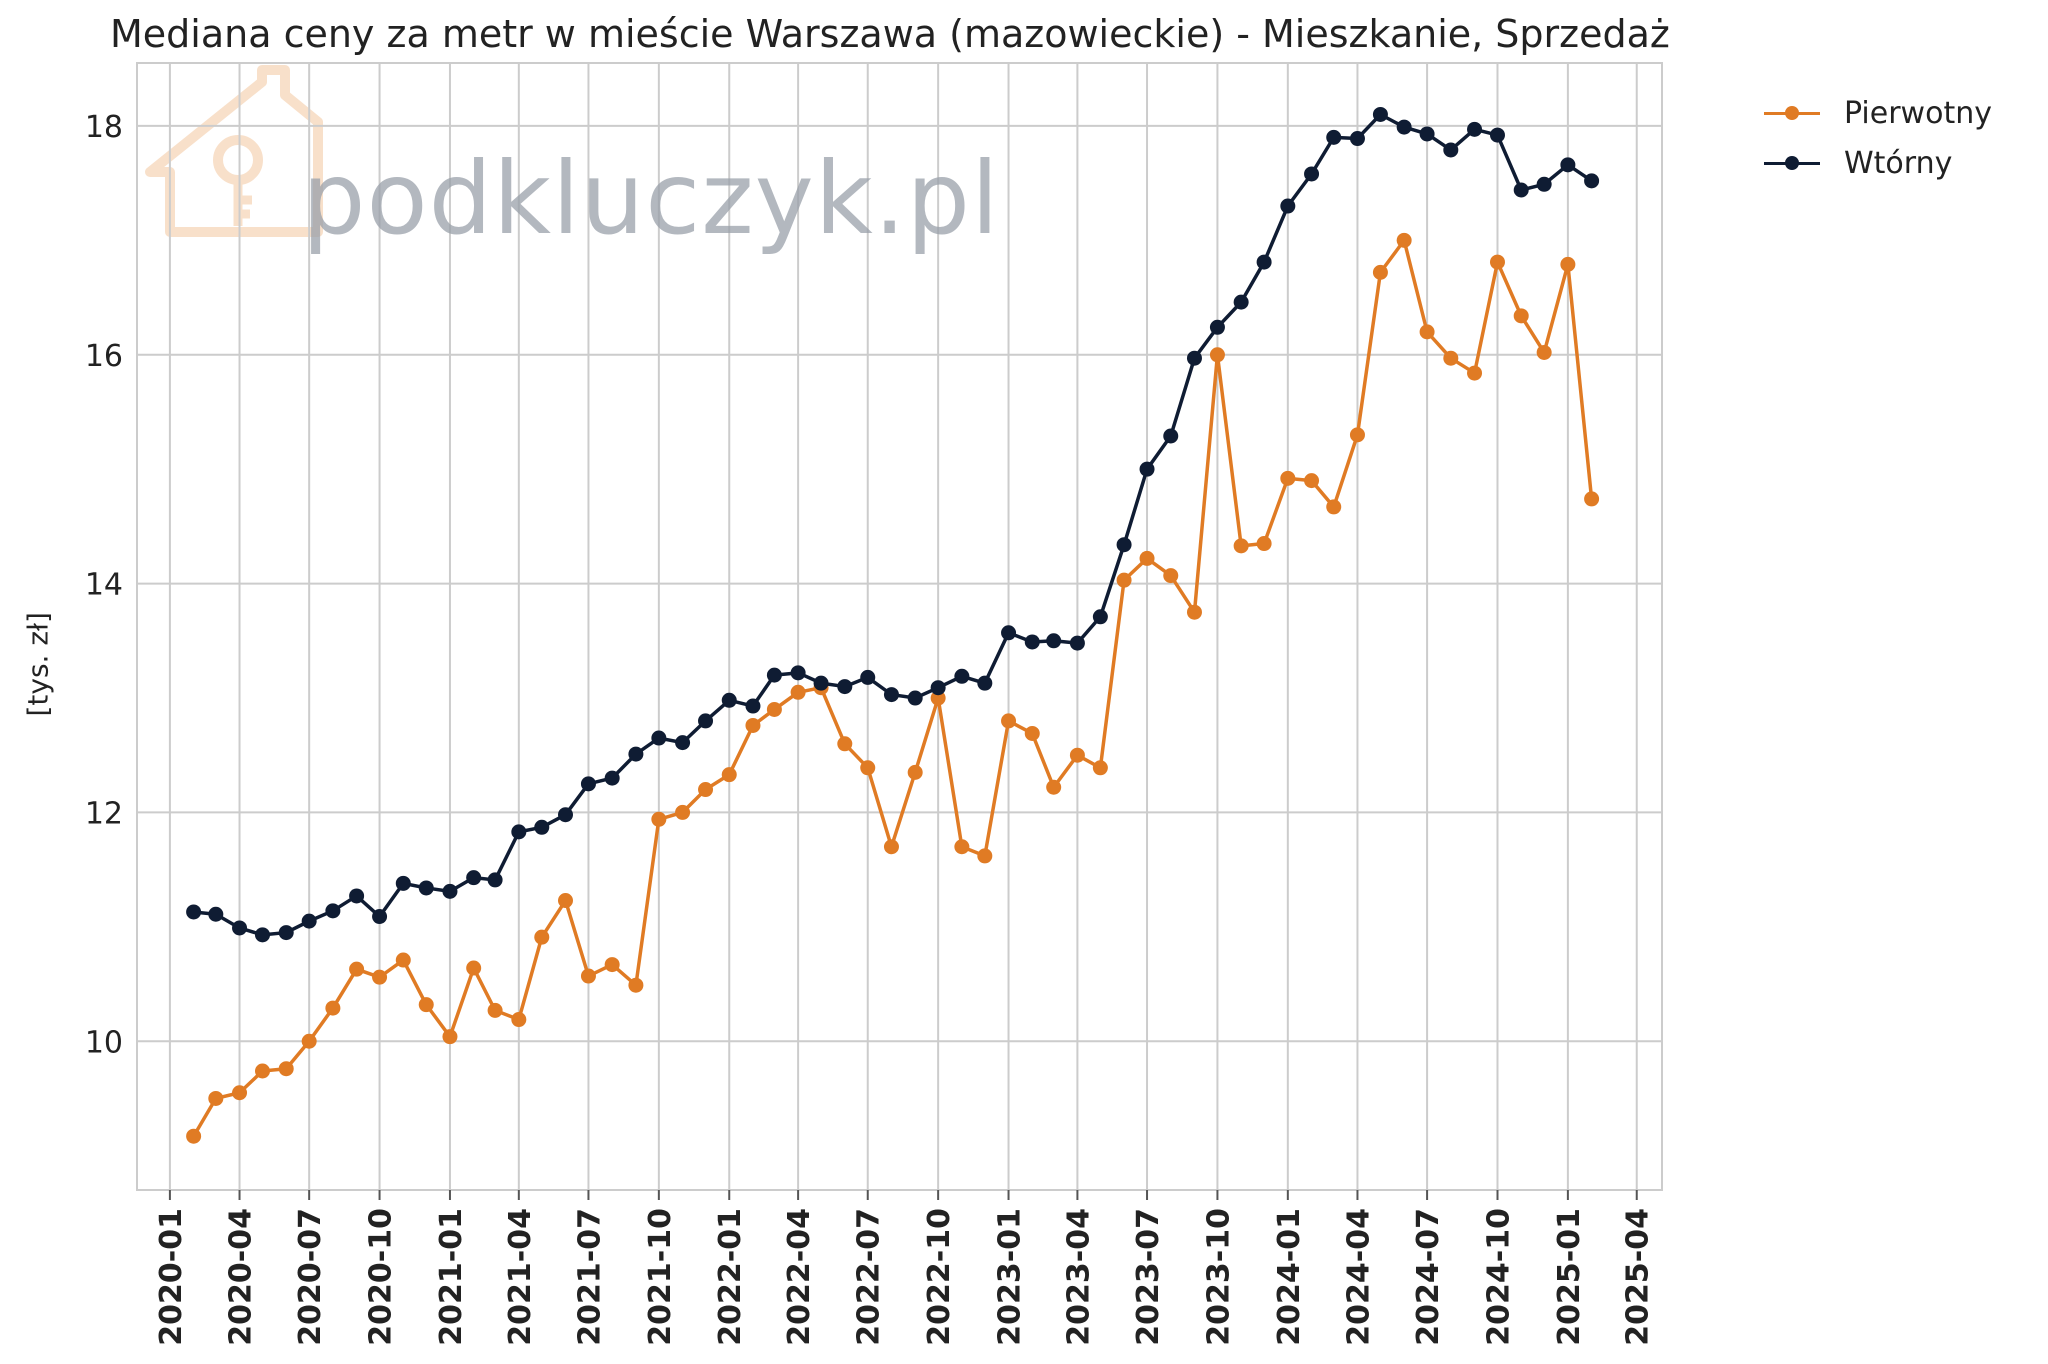 Image resolution: width=2048 pixels, height=1364 pixels. I want to click on x-tick-label: 2023-04, so click(1078, 1277).